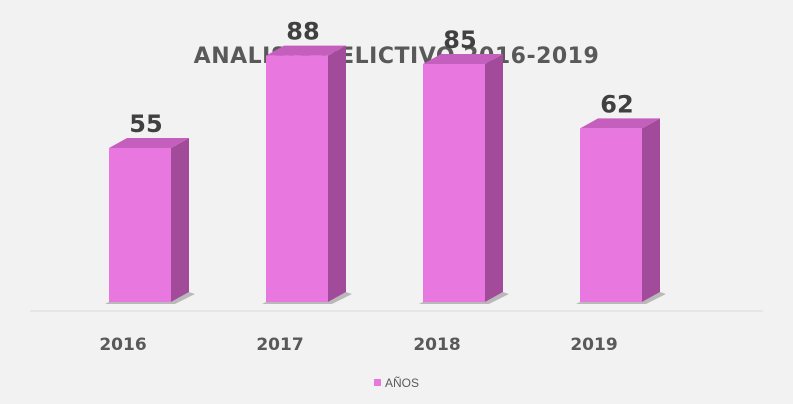 This screenshot has height=404, width=793. What do you see at coordinates (396, 56) in the screenshot?
I see `chart-title: ANALISIS DELICTIVO 2016-2019` at bounding box center [396, 56].